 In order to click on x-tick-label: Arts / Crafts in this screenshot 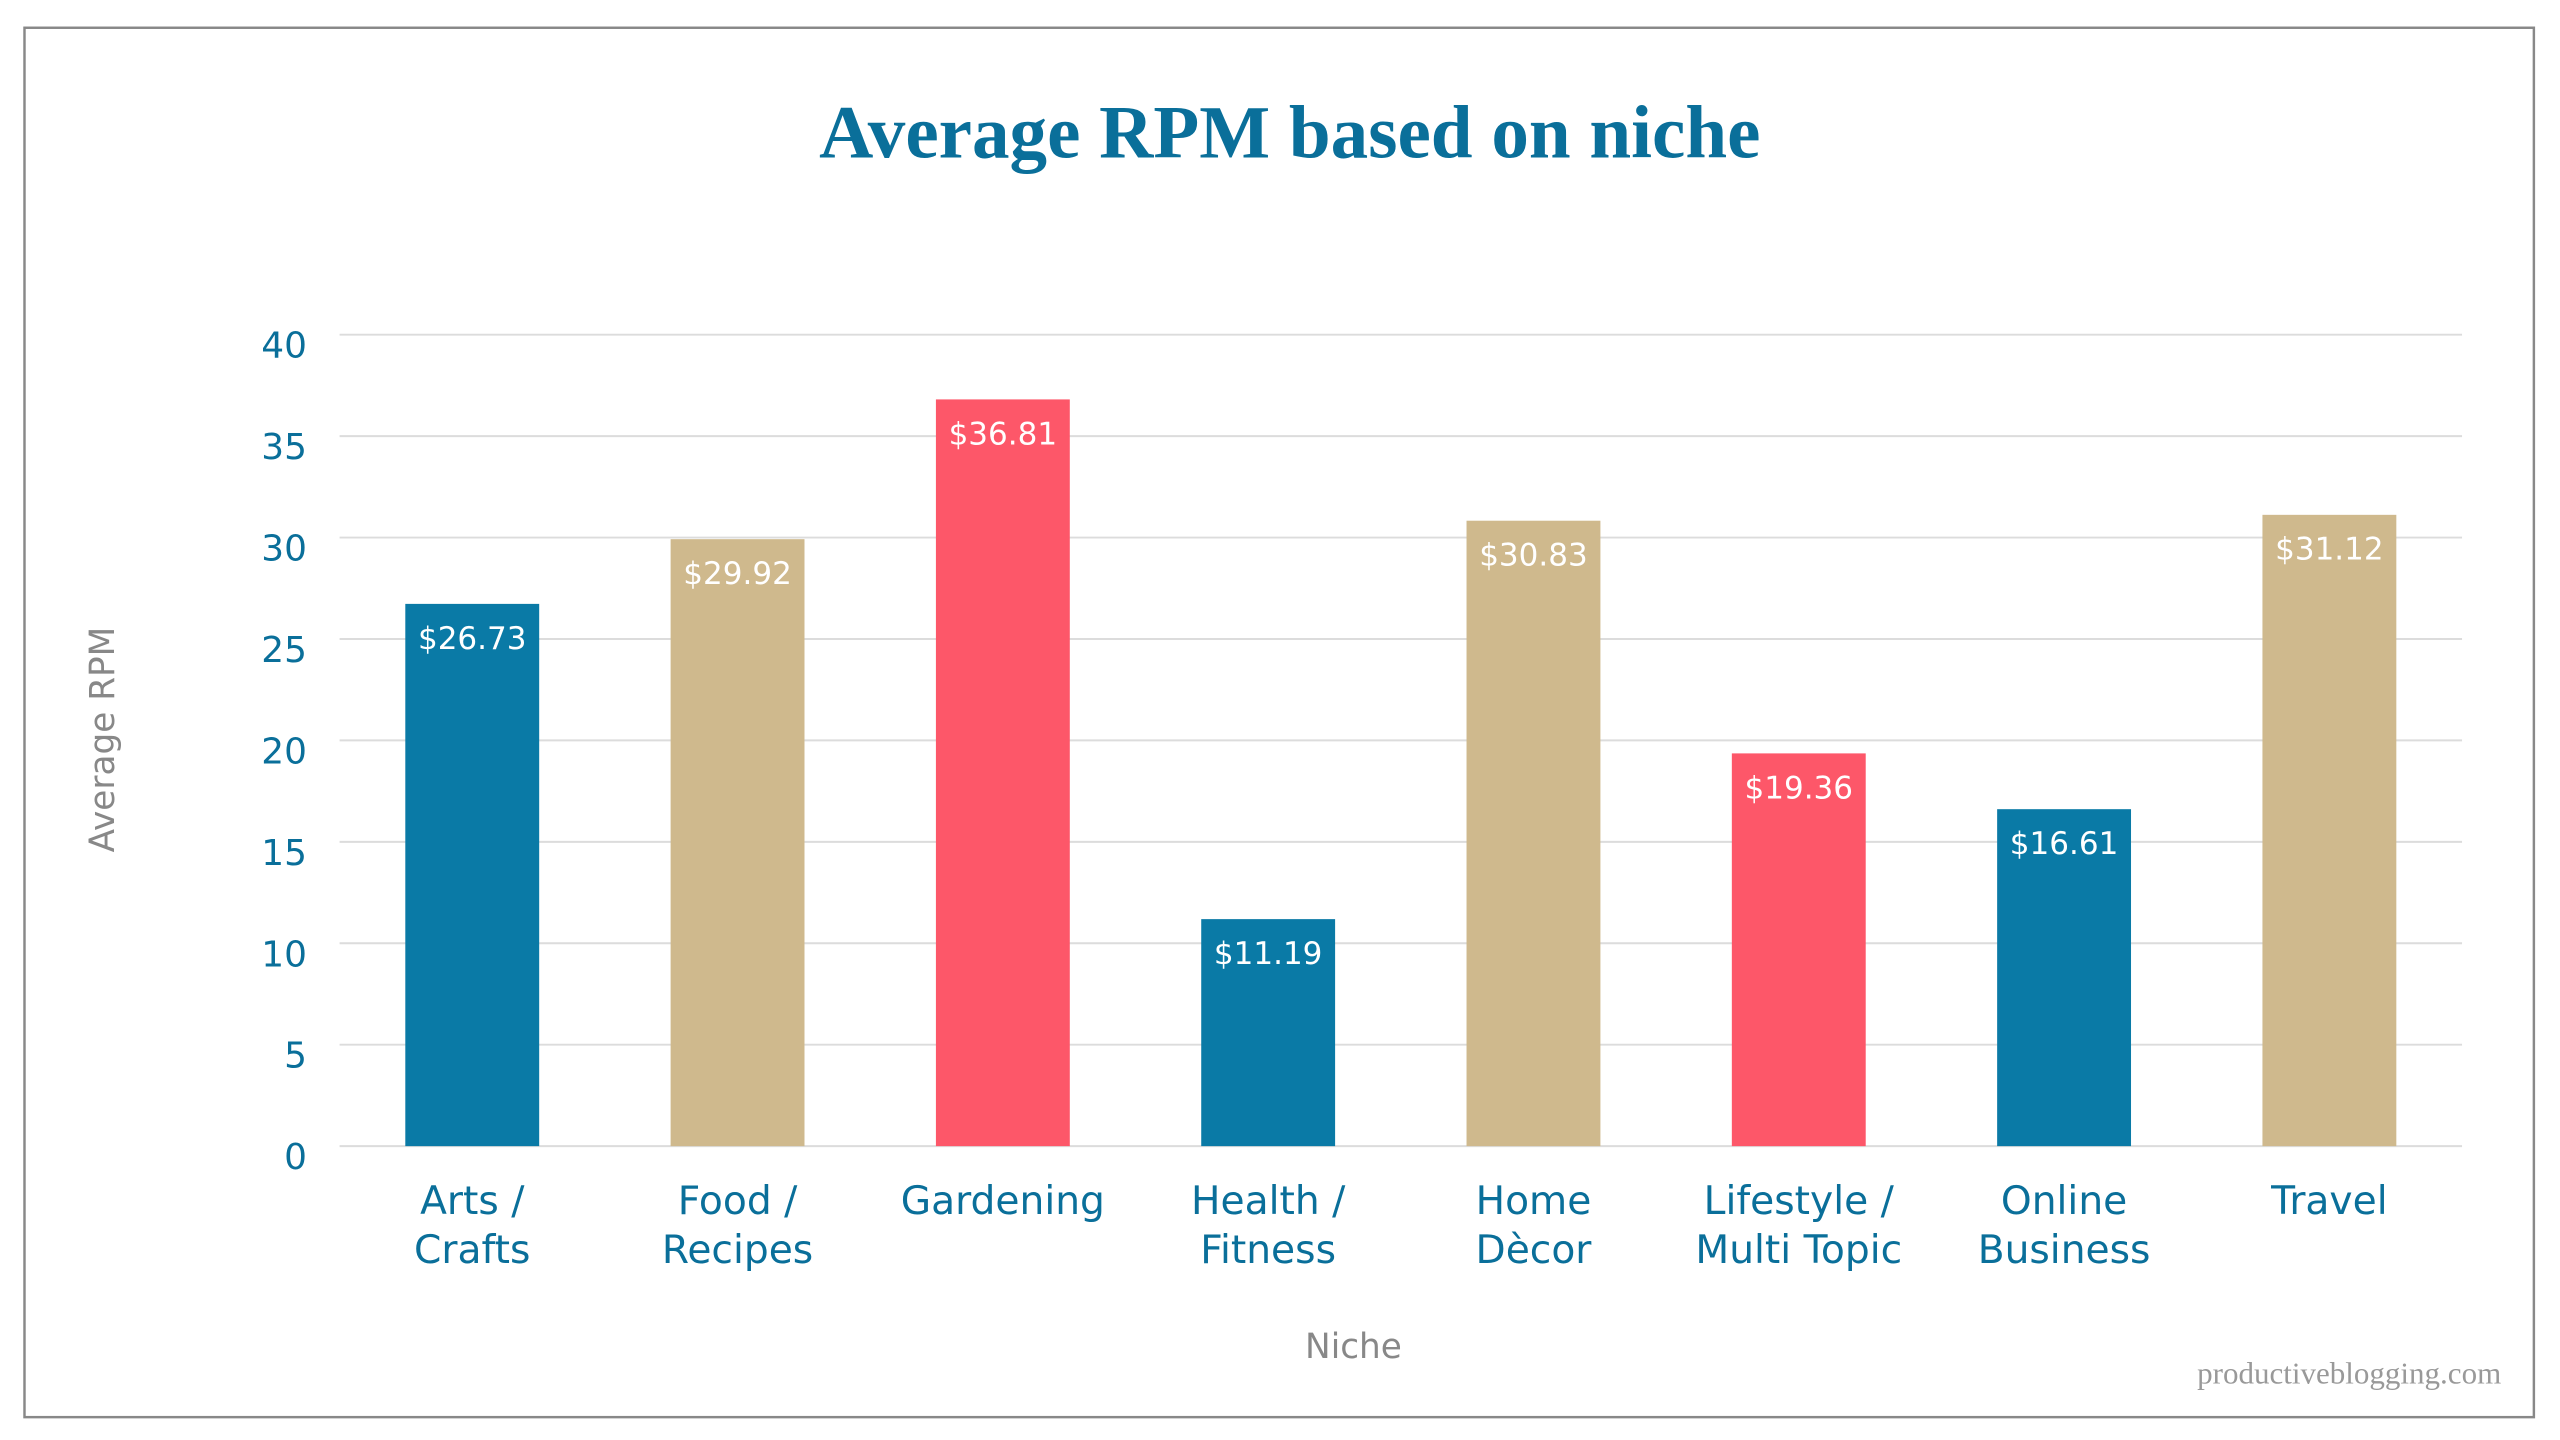, I will do `click(472, 1226)`.